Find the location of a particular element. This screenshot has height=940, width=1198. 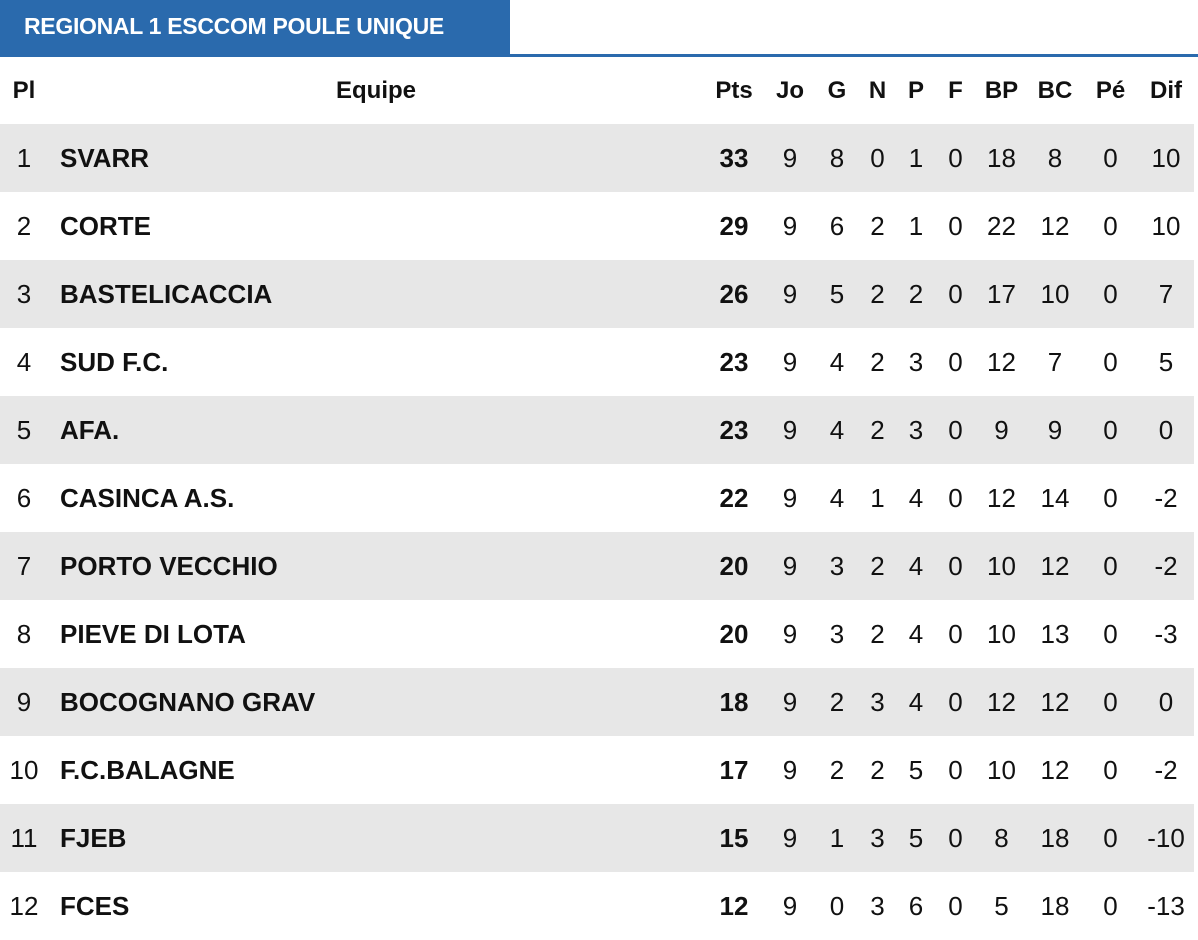

cell-team: CORTE is located at coordinates (105, 226).